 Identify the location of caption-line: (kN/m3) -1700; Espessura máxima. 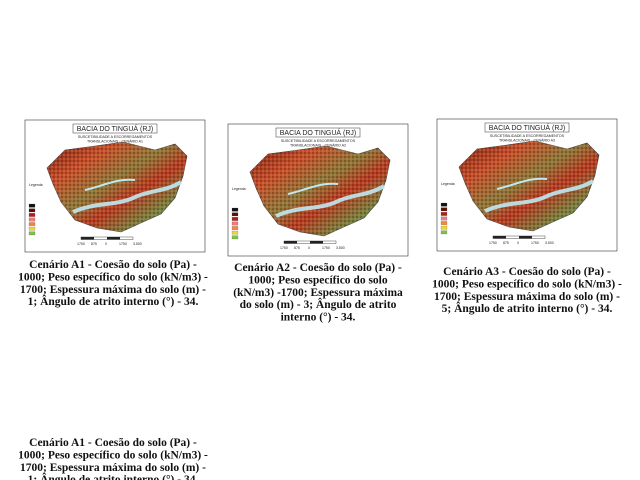
(318, 293).